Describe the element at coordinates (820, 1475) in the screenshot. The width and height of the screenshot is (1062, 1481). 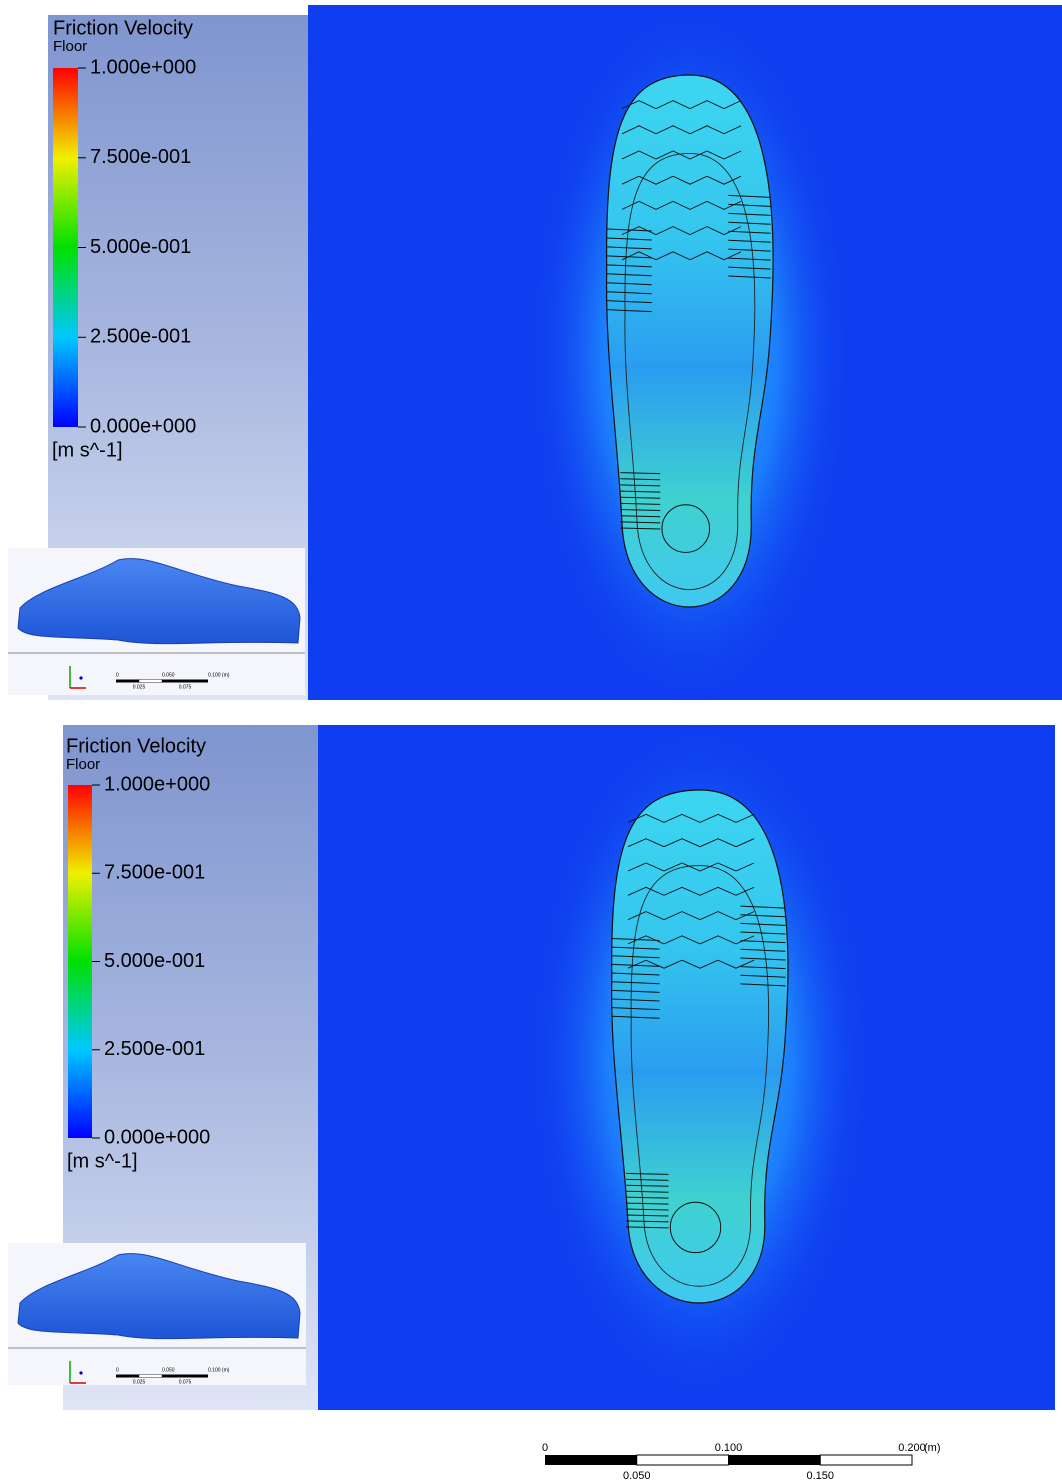
I see `scale-label: 0.150` at that location.